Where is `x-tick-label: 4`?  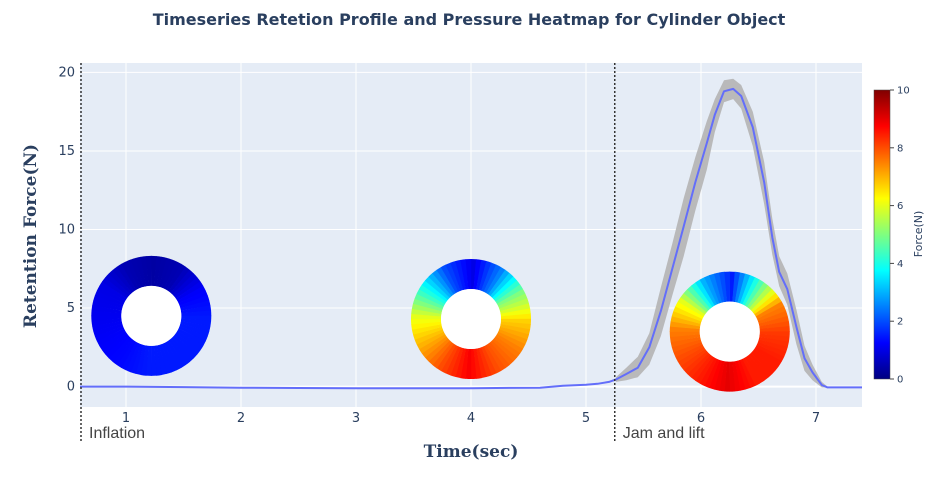 x-tick-label: 4 is located at coordinates (471, 418).